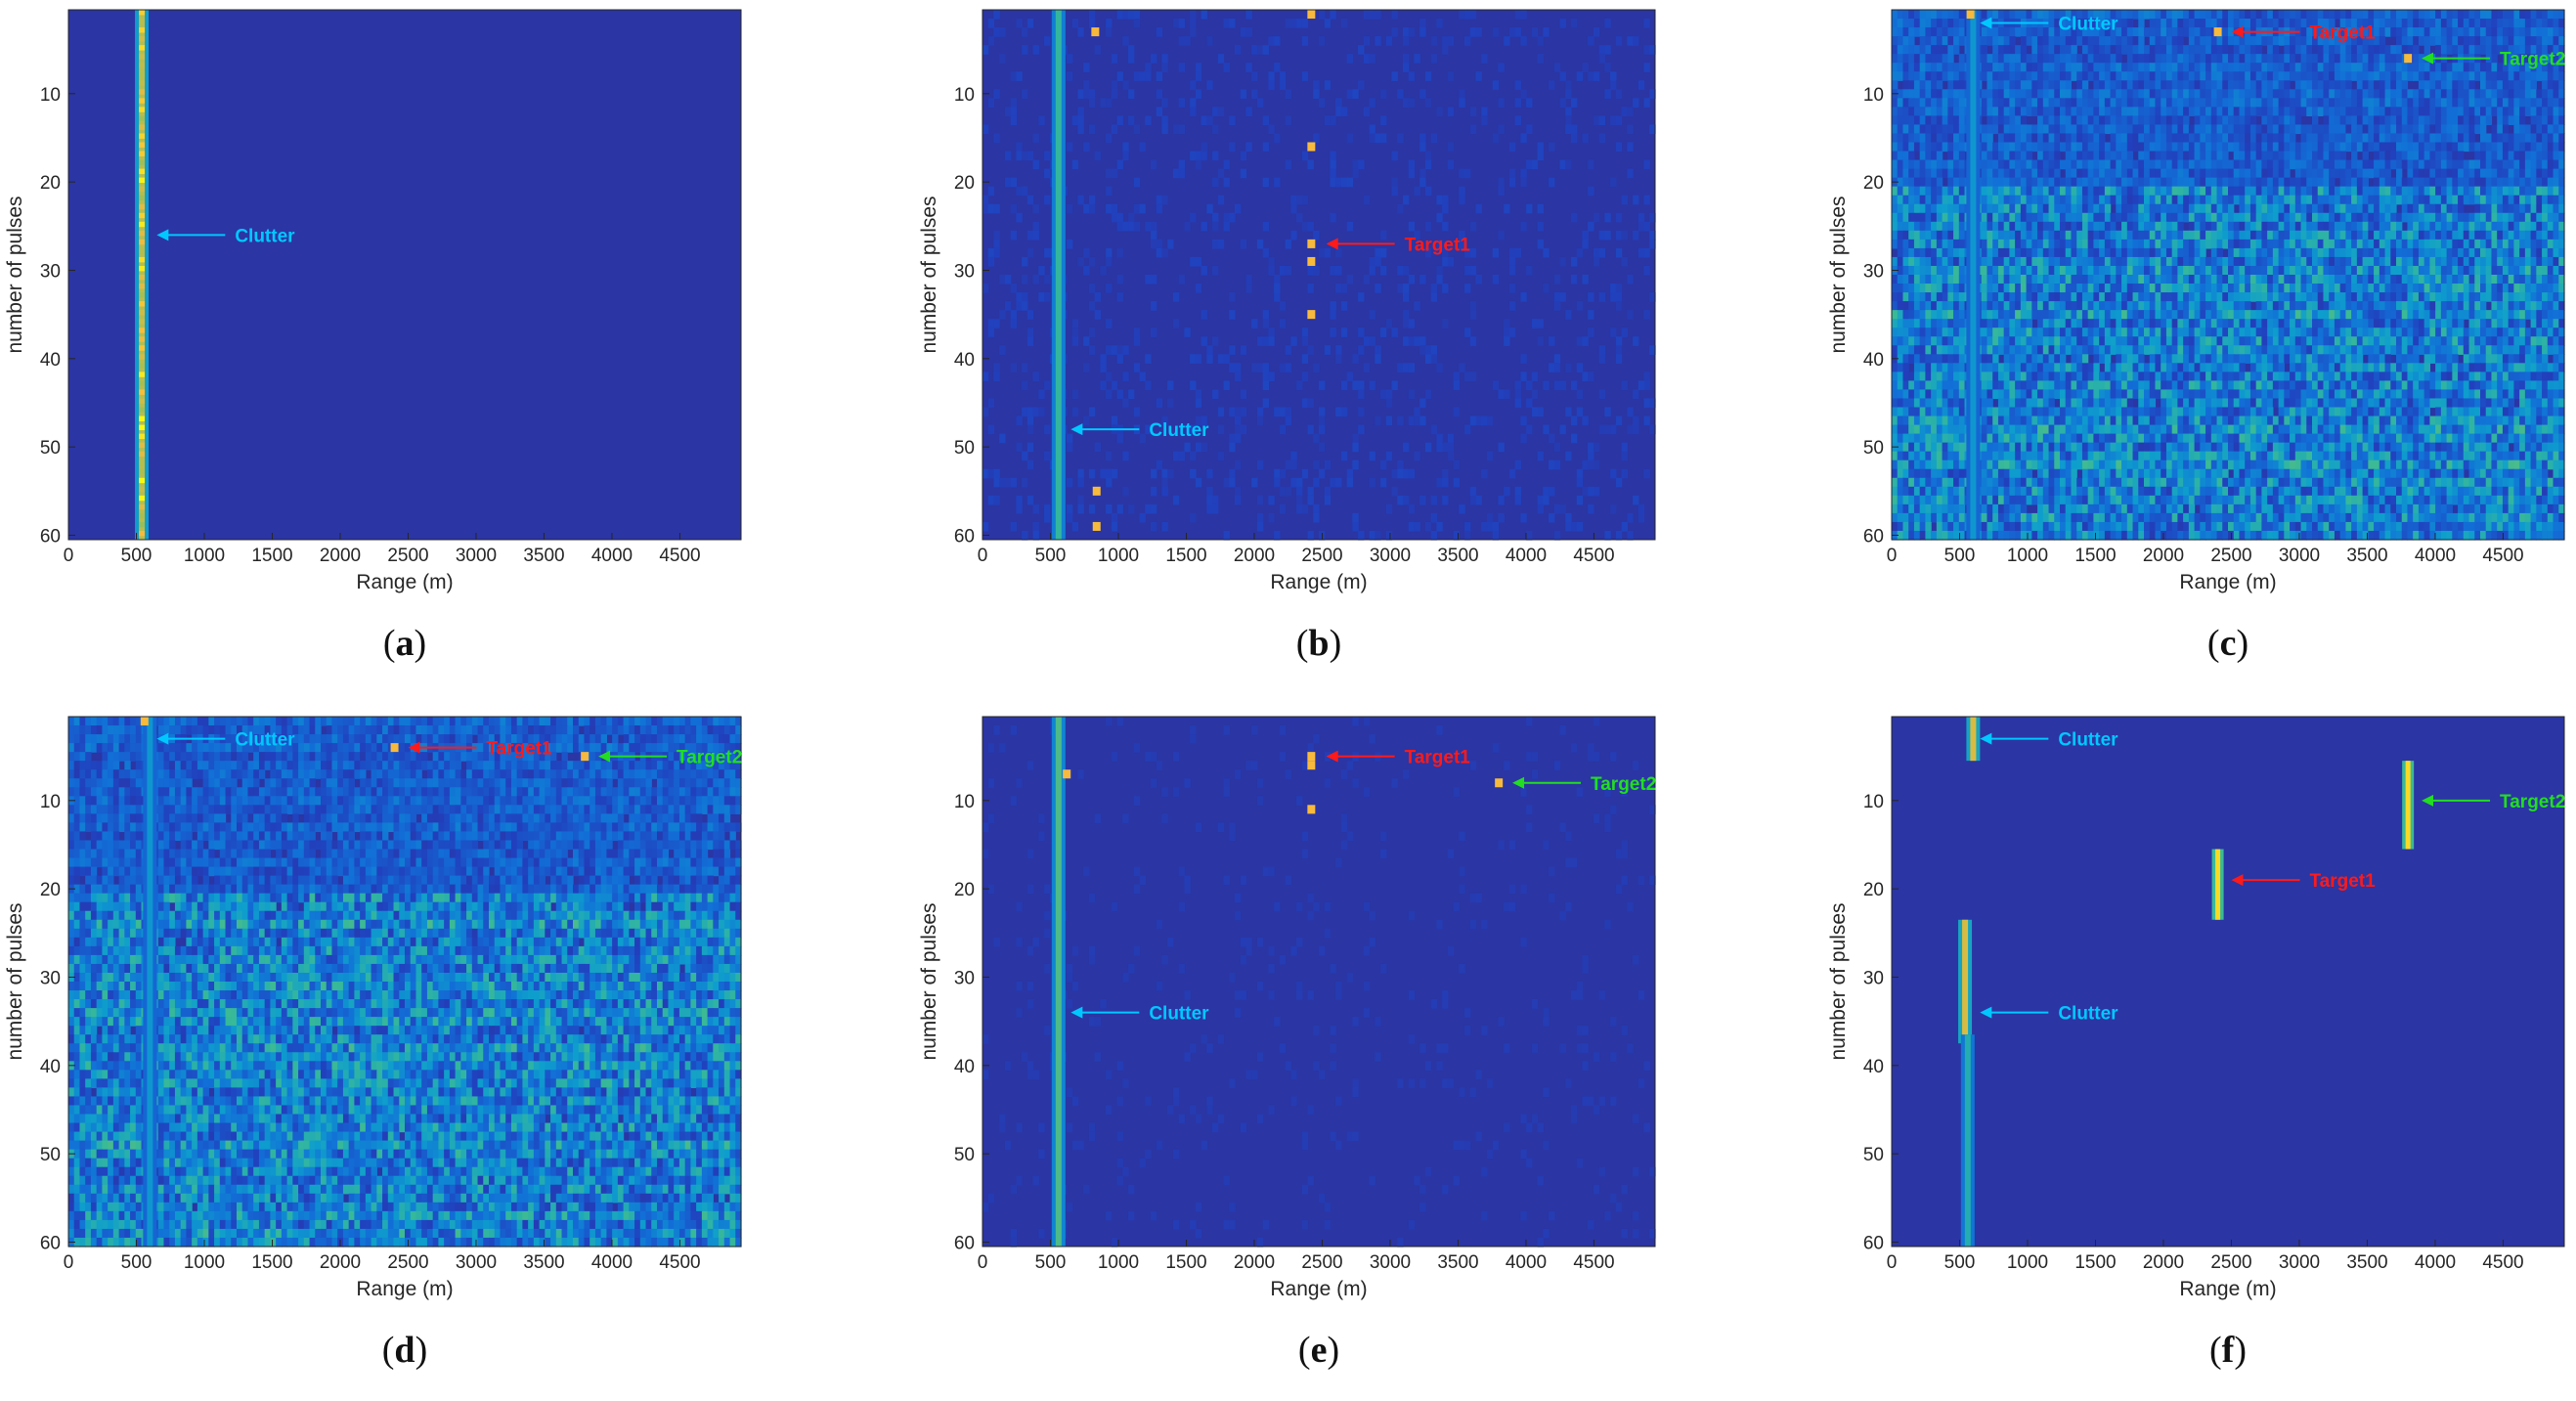  What do you see at coordinates (2228, 275) in the screenshot?
I see `noise-cells` at bounding box center [2228, 275].